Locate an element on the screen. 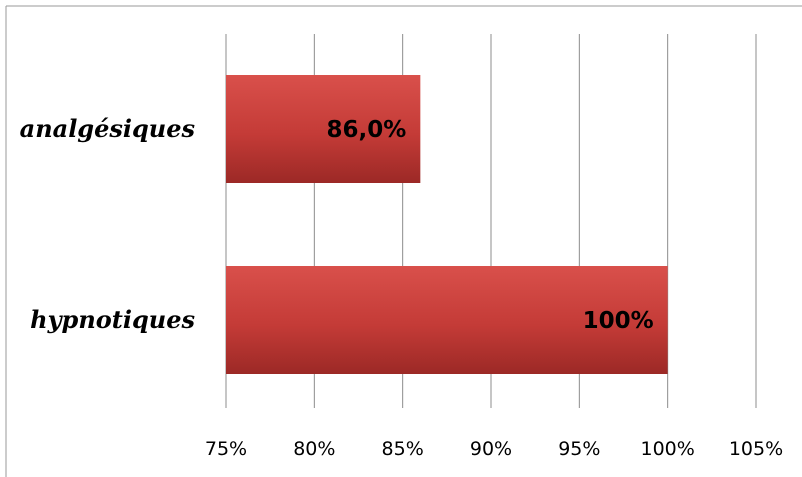  category-label: analgésiques is located at coordinates (108, 128).